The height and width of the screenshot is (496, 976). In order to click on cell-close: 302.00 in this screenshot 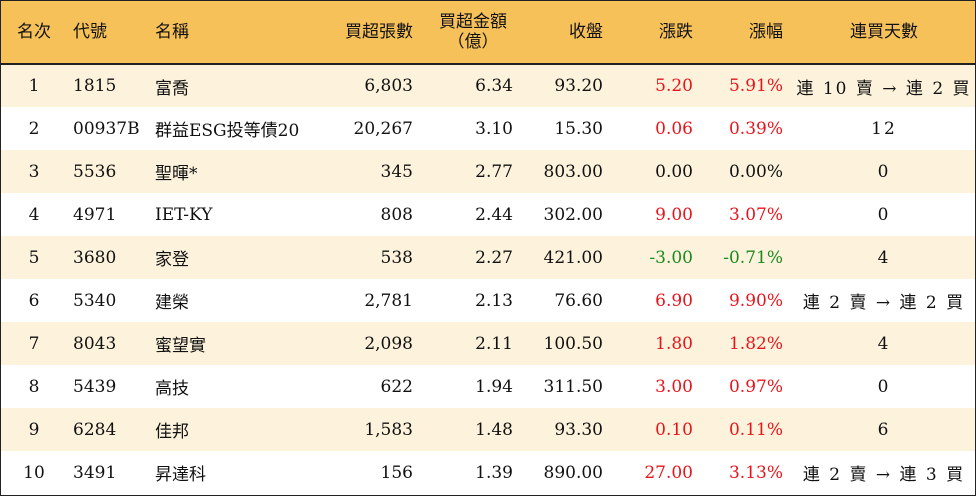, I will do `click(573, 214)`.